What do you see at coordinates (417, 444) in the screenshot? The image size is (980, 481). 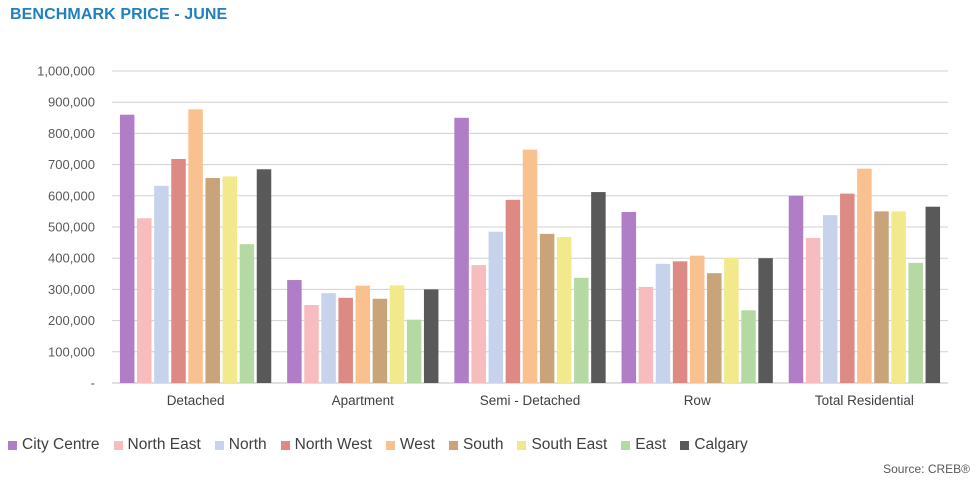 I see `legend-label: West` at bounding box center [417, 444].